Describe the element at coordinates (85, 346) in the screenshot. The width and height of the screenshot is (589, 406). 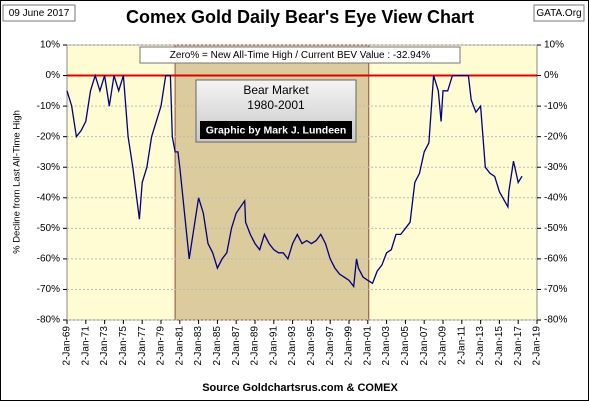
I see `x-tick-label: 2-Jan-71` at that location.